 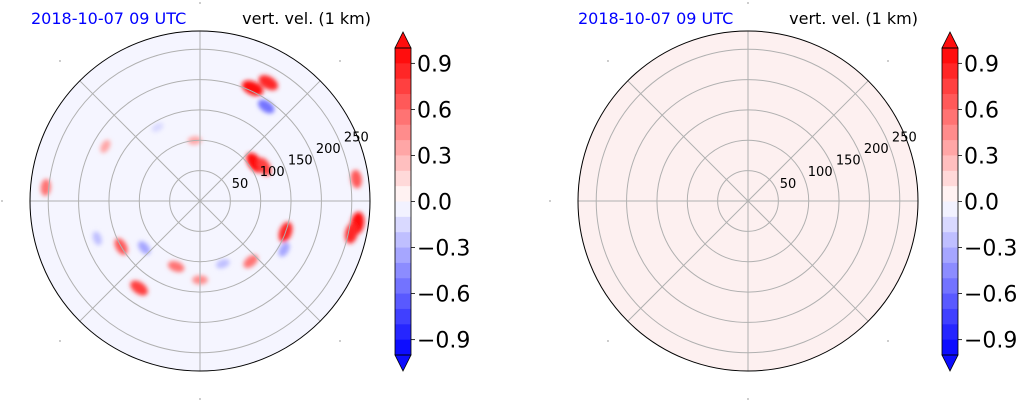 I want to click on right-field-label: vert. vel. (1 km), so click(x=853, y=18).